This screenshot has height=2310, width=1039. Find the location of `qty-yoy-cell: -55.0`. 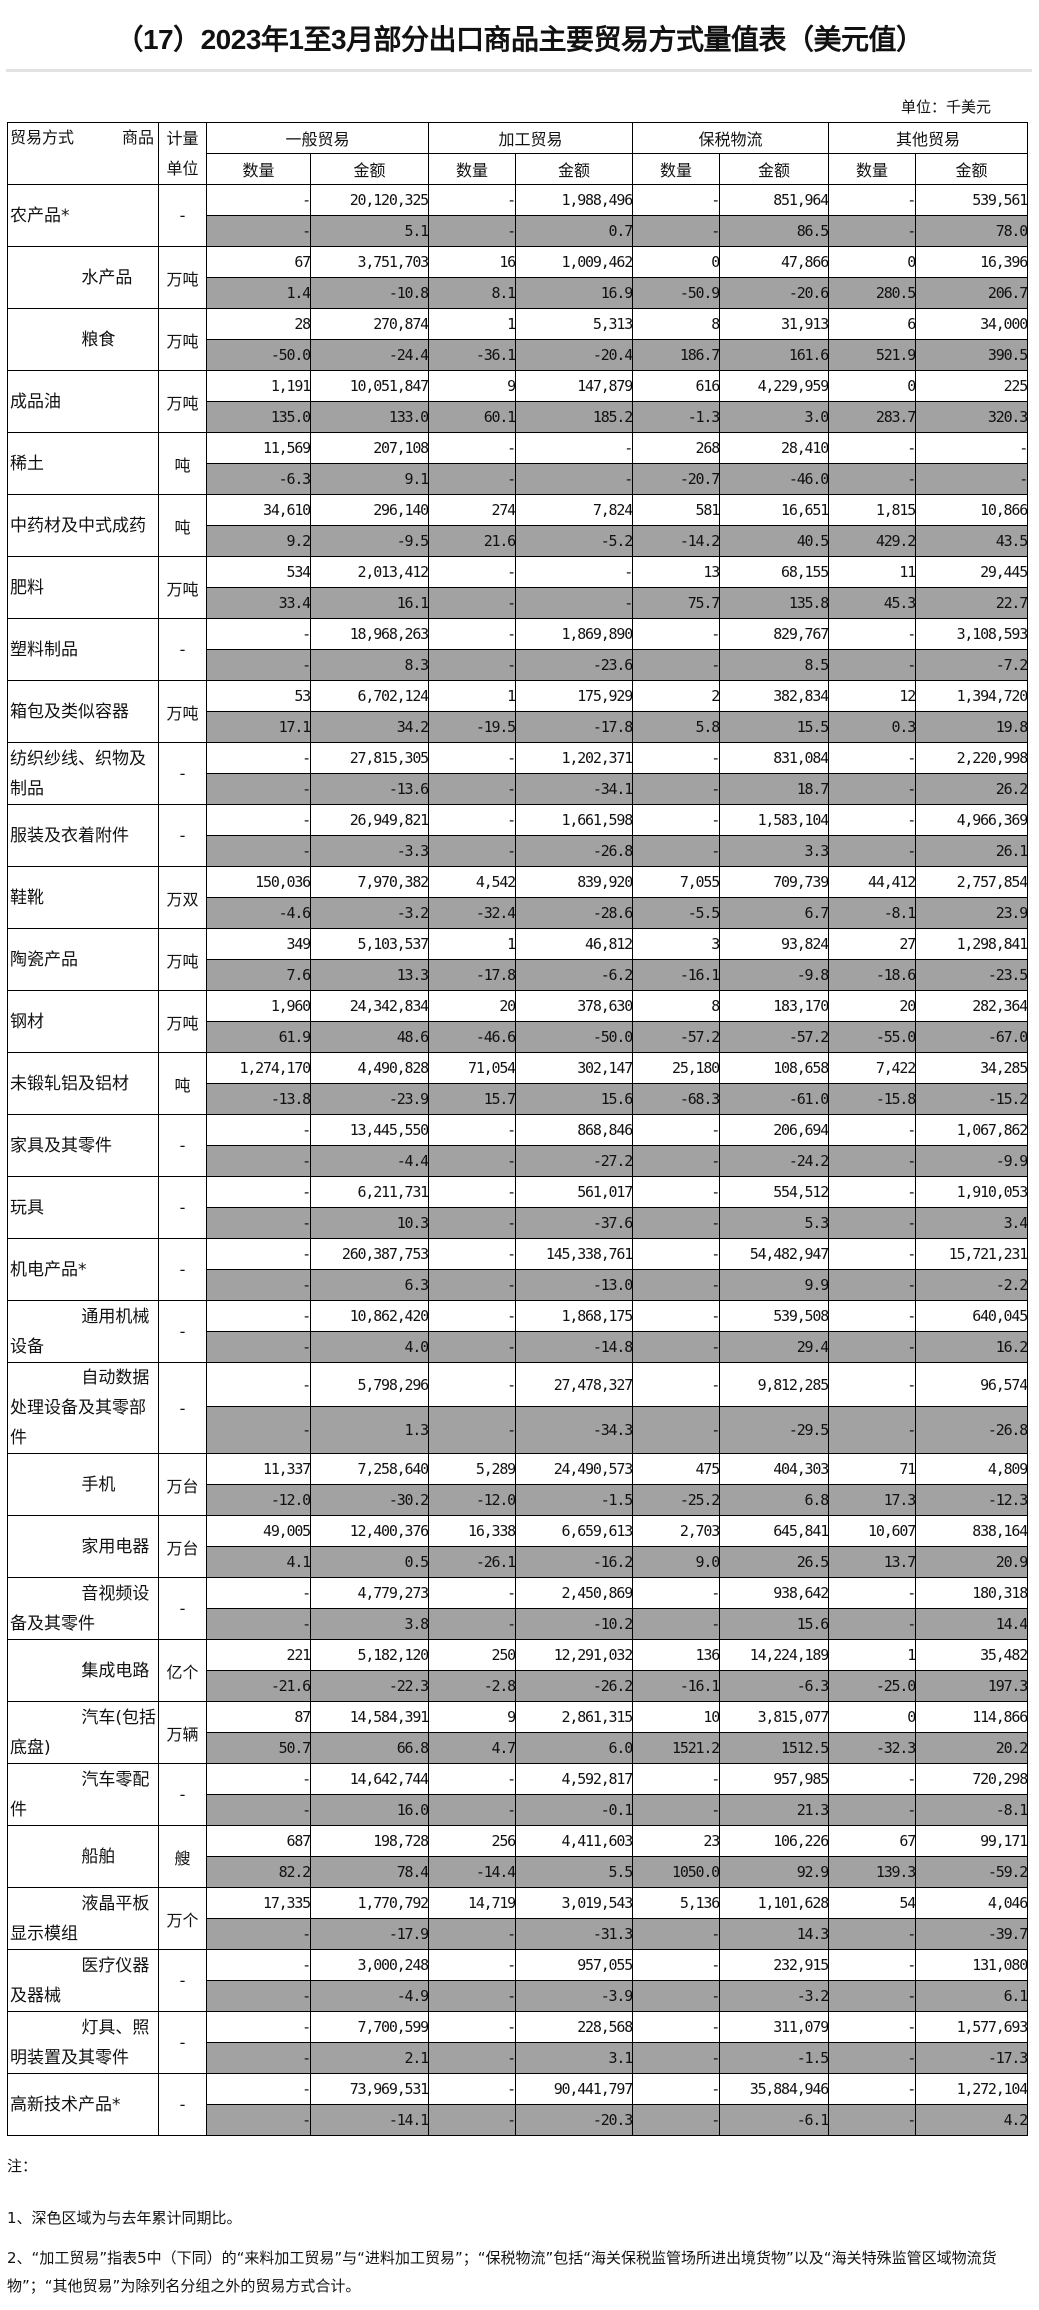

qty-yoy-cell: -55.0 is located at coordinates (872, 1037).